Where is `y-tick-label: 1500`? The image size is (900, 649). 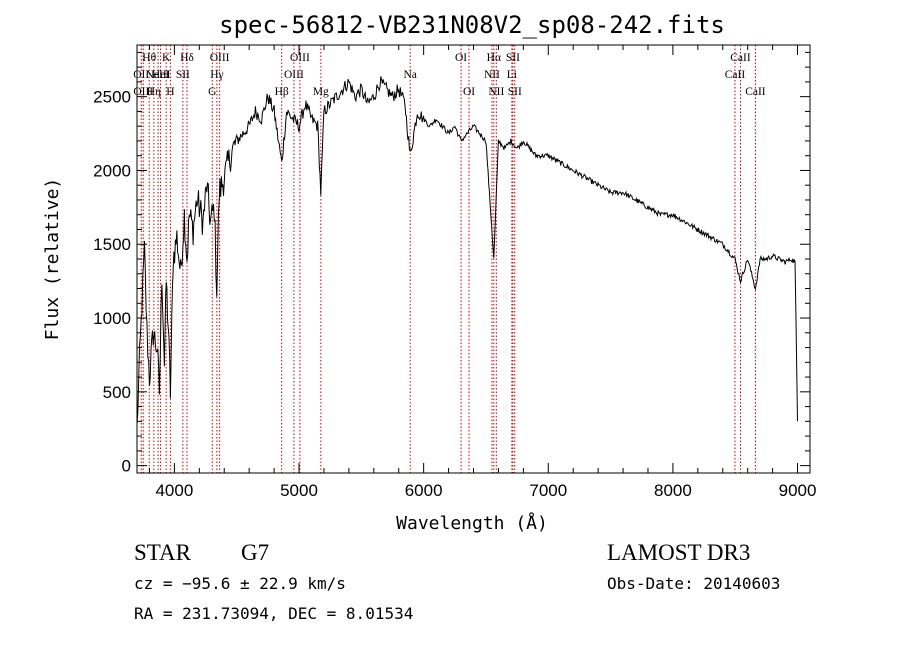
y-tick-label: 1500 is located at coordinates (112, 244).